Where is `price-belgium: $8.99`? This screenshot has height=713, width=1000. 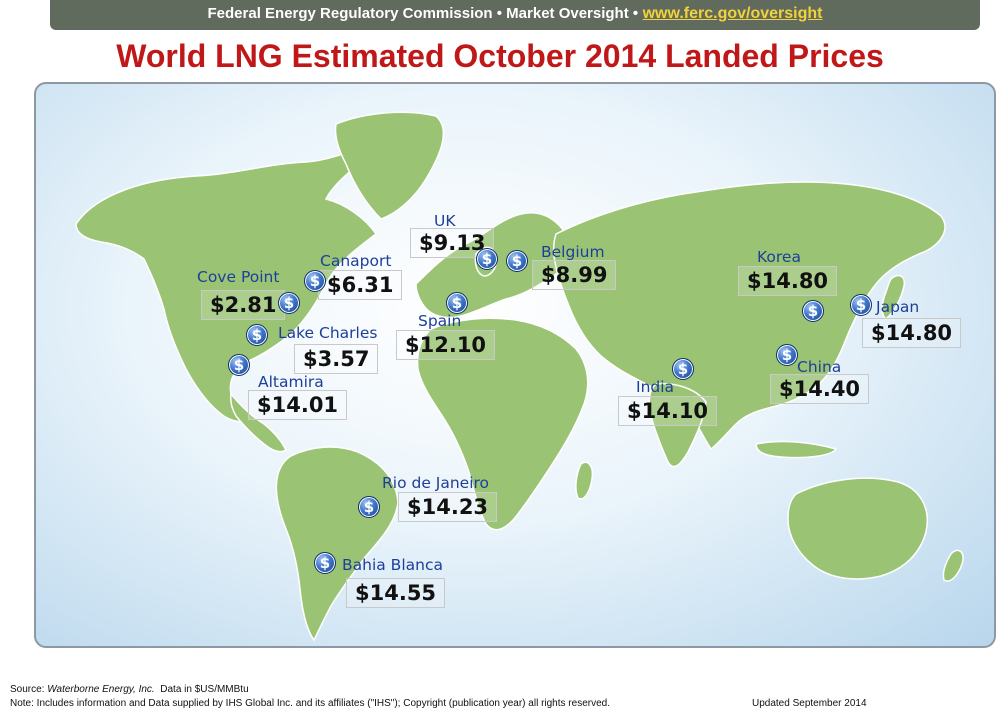
price-belgium: $8.99 is located at coordinates (574, 275).